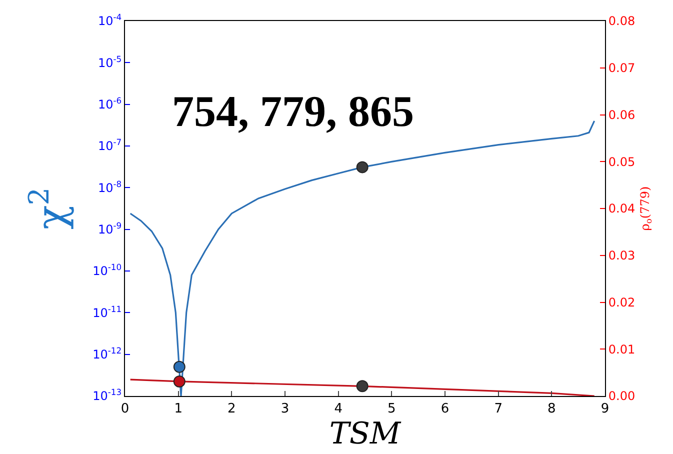 The width and height of the screenshot is (673, 454). I want to click on x-axis-title: TSM, so click(365, 434).